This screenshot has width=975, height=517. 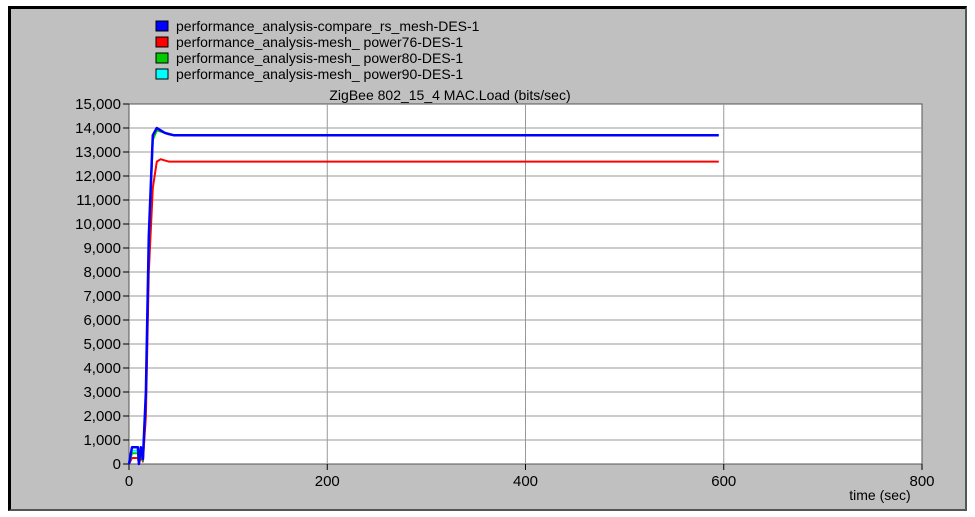 What do you see at coordinates (98, 128) in the screenshot?
I see `y-tick-label: 14,000` at bounding box center [98, 128].